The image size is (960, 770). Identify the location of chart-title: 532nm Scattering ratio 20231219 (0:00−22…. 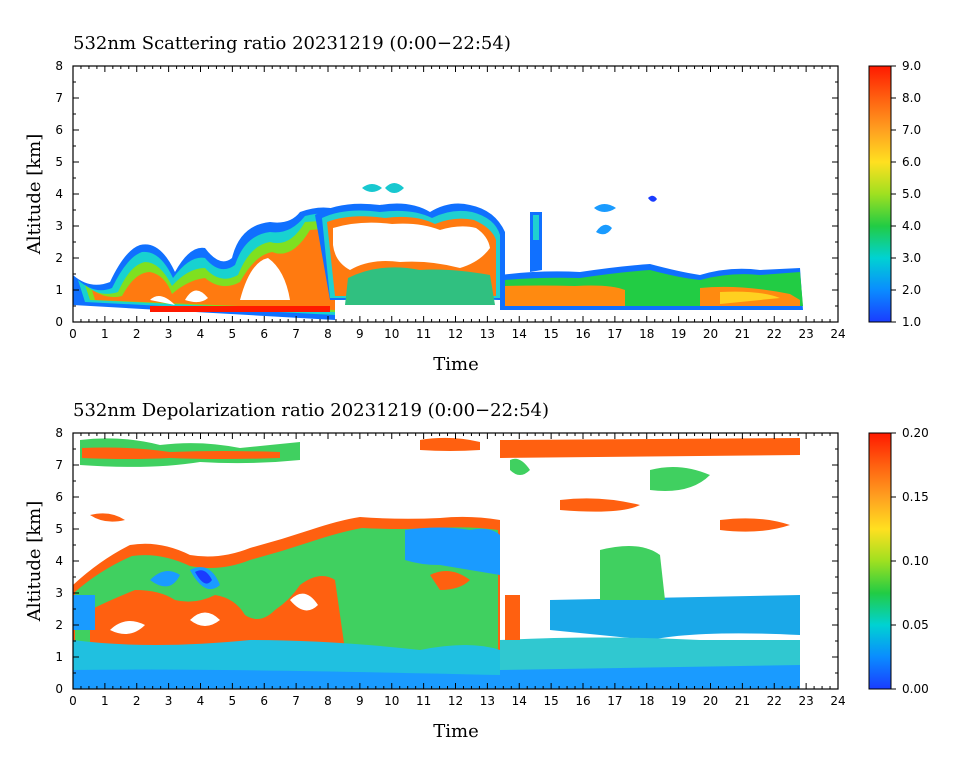
(292, 43).